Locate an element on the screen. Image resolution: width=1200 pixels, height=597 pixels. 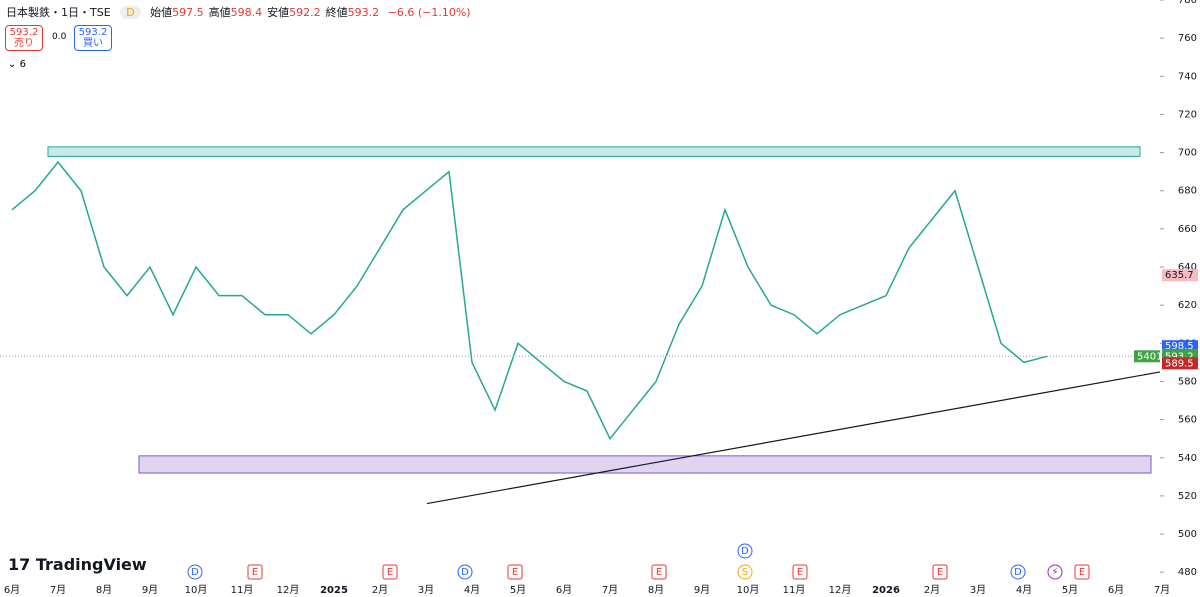
y-tick-label: 560 is located at coordinates (1187, 420).